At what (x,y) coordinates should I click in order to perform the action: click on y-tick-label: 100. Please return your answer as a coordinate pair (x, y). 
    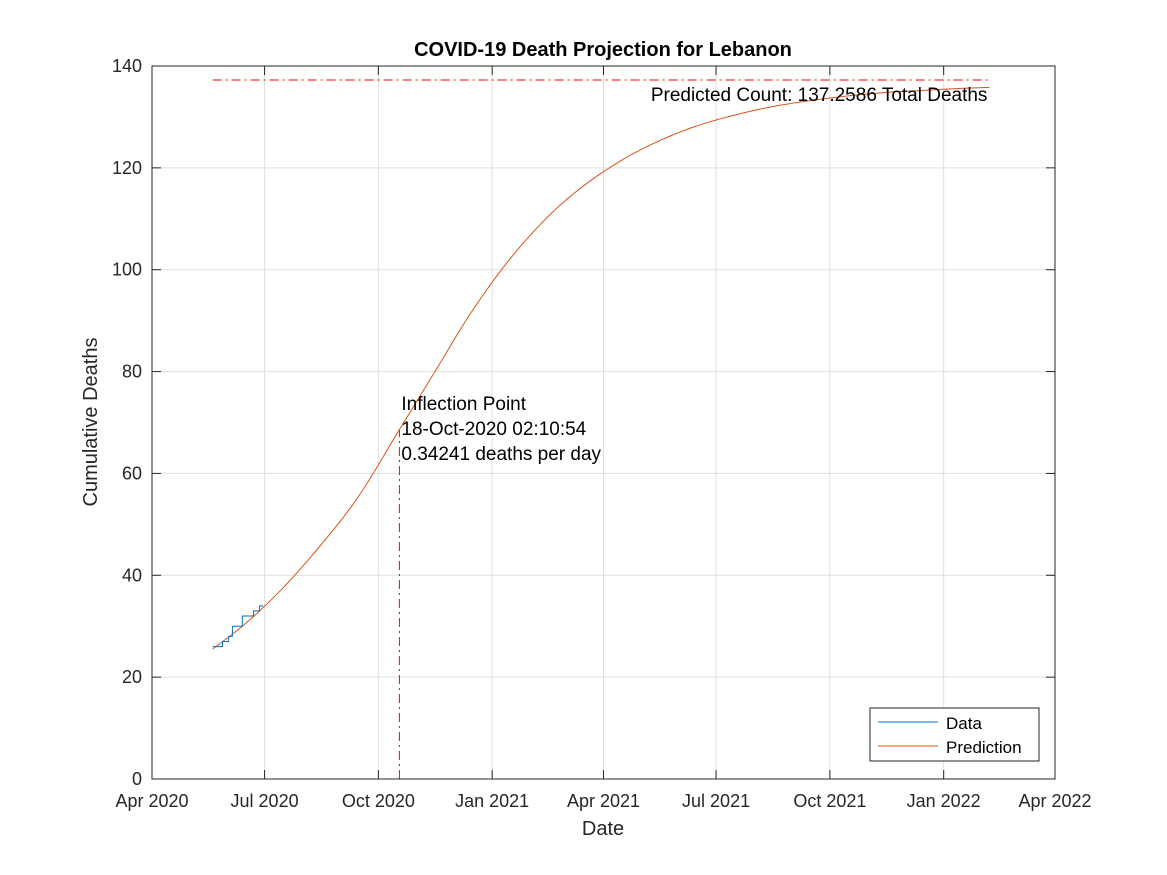
    Looking at the image, I should click on (127, 270).